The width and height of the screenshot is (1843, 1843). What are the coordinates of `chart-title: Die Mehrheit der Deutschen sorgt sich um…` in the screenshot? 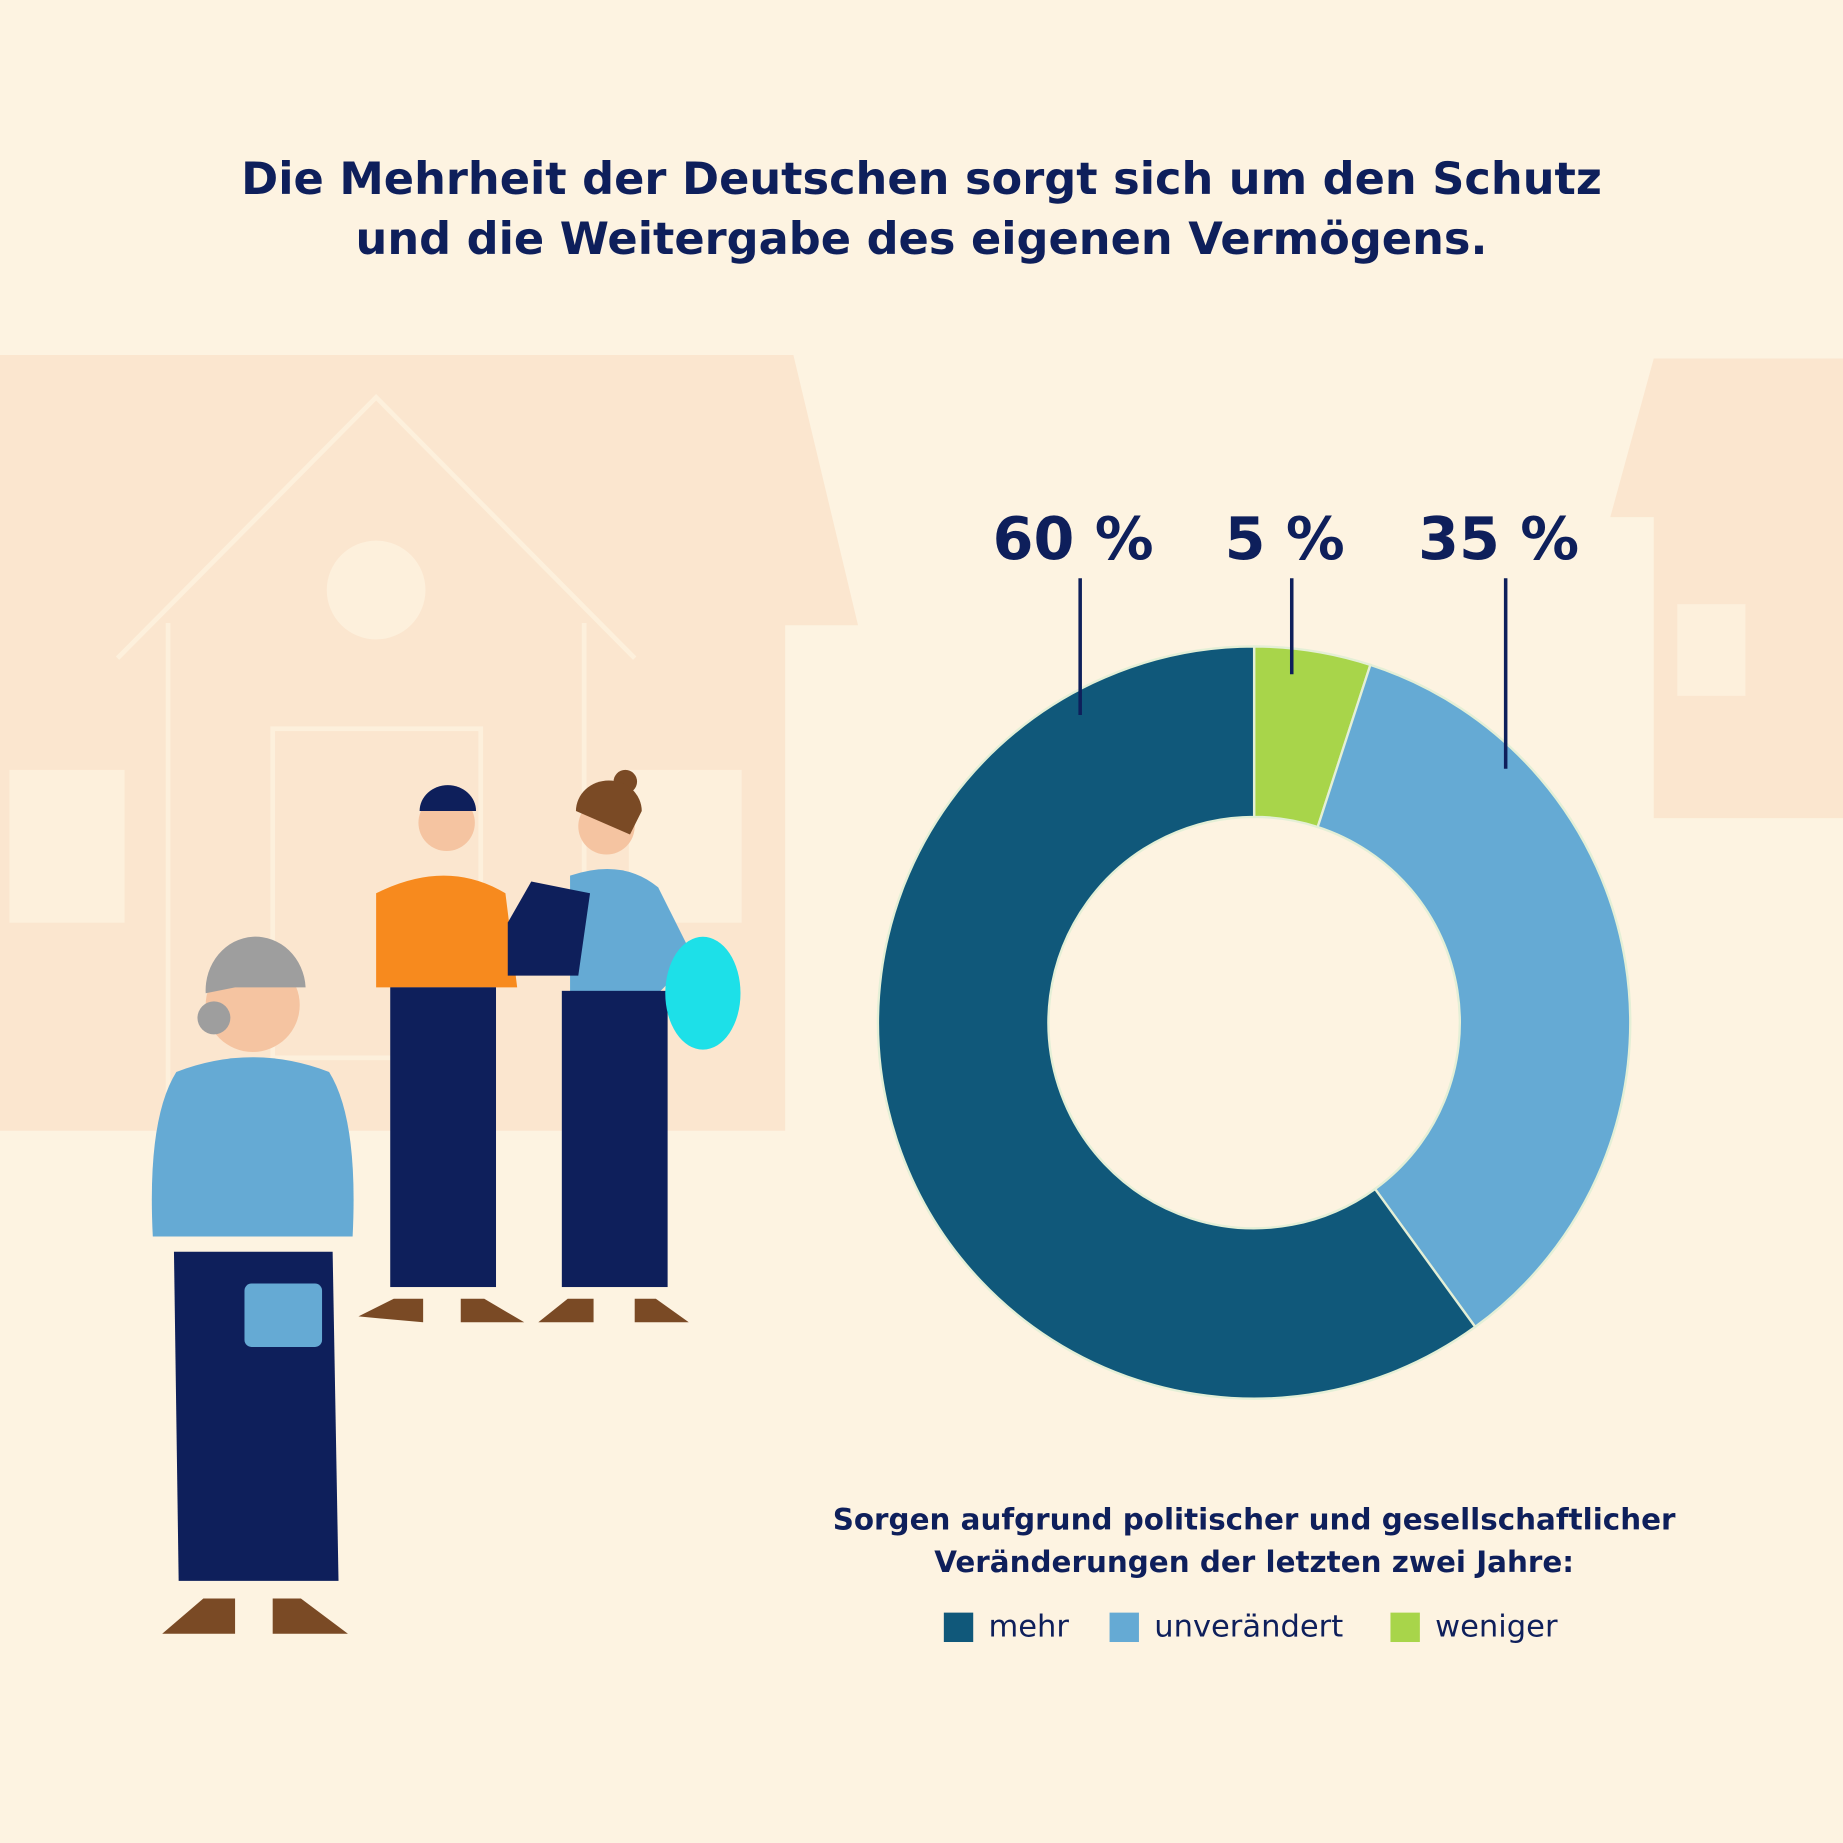 It's located at (921, 179).